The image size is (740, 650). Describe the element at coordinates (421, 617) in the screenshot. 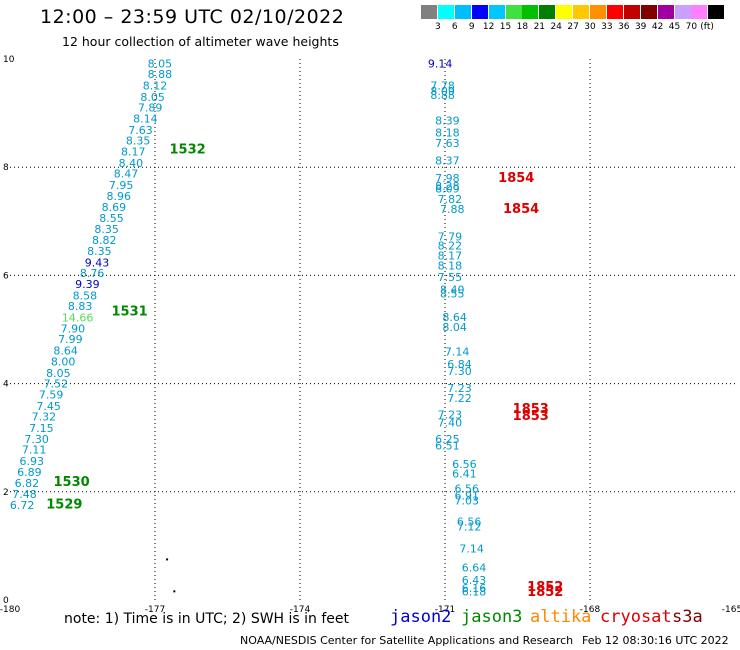

I see `satellite-label-jason2: jason2` at that location.